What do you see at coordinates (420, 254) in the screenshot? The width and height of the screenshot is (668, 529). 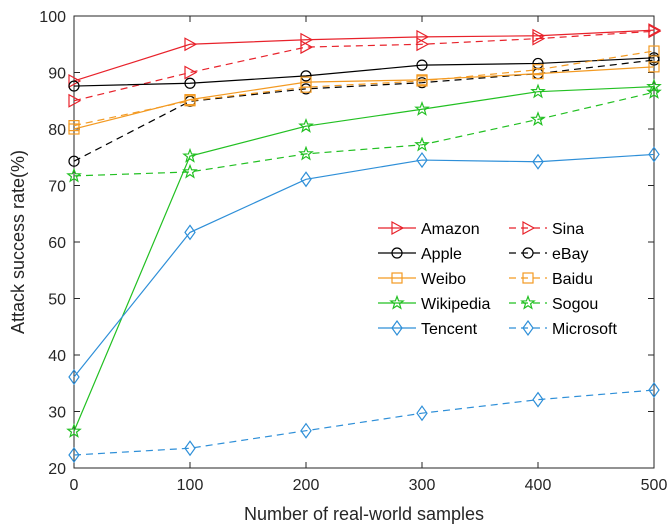 I see `legend-item-apple: Apple` at bounding box center [420, 254].